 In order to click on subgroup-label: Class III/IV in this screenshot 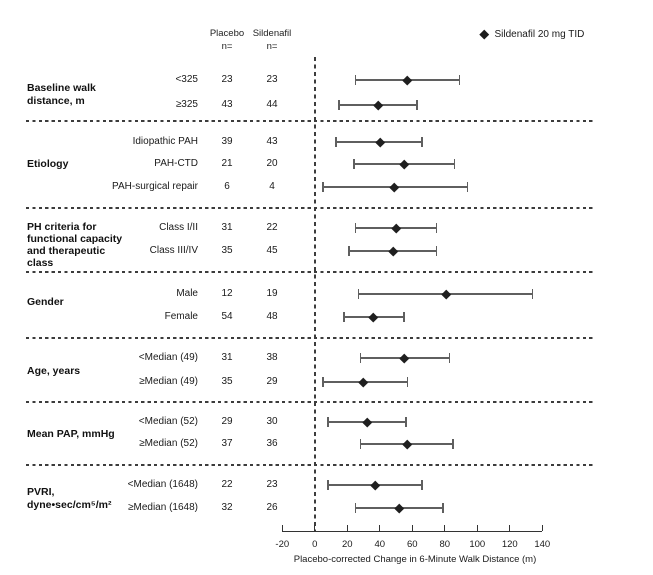, I will do `click(173, 250)`.